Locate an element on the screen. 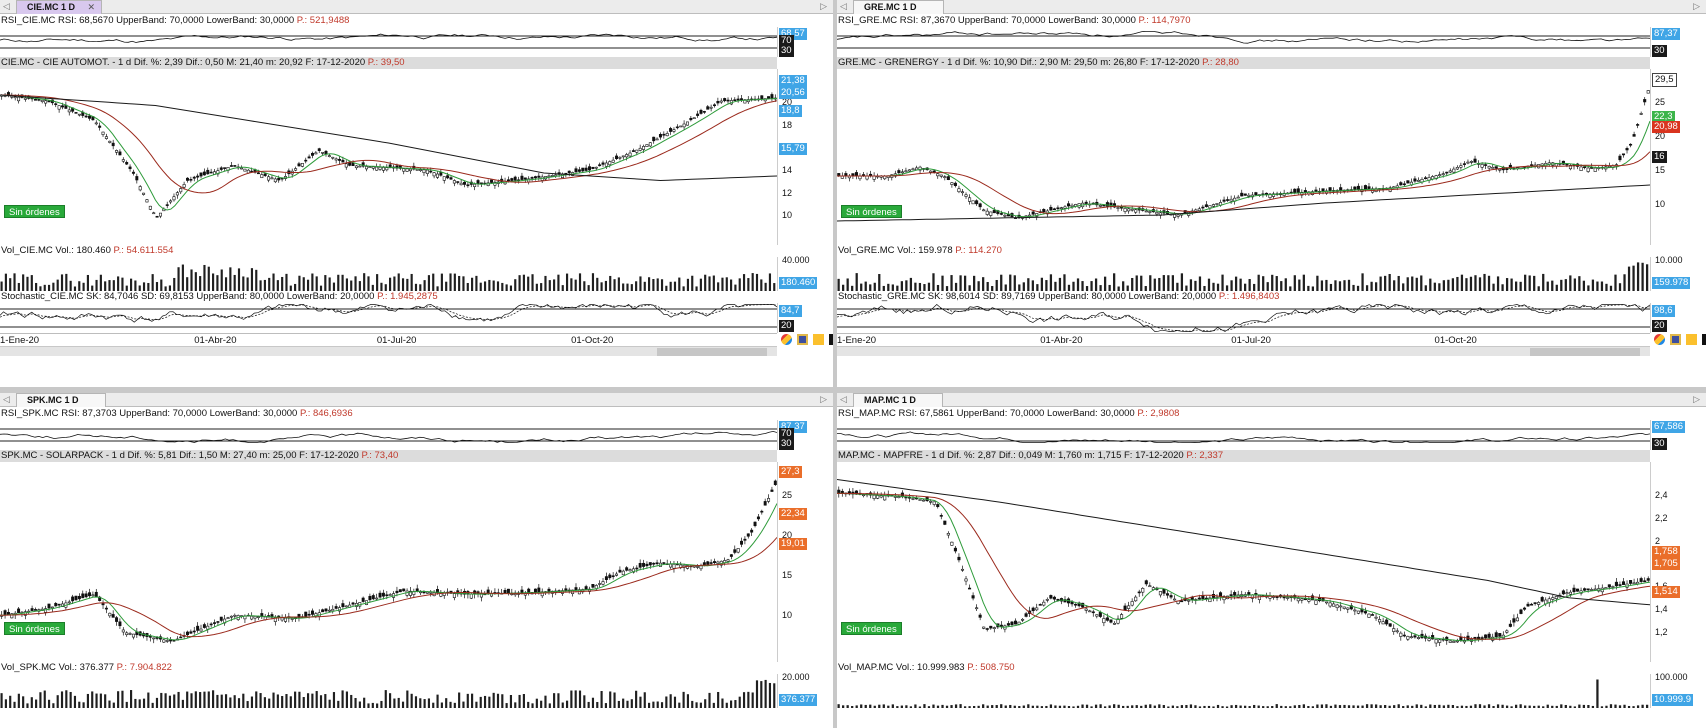  ma-mid-line is located at coordinates (388, 144).